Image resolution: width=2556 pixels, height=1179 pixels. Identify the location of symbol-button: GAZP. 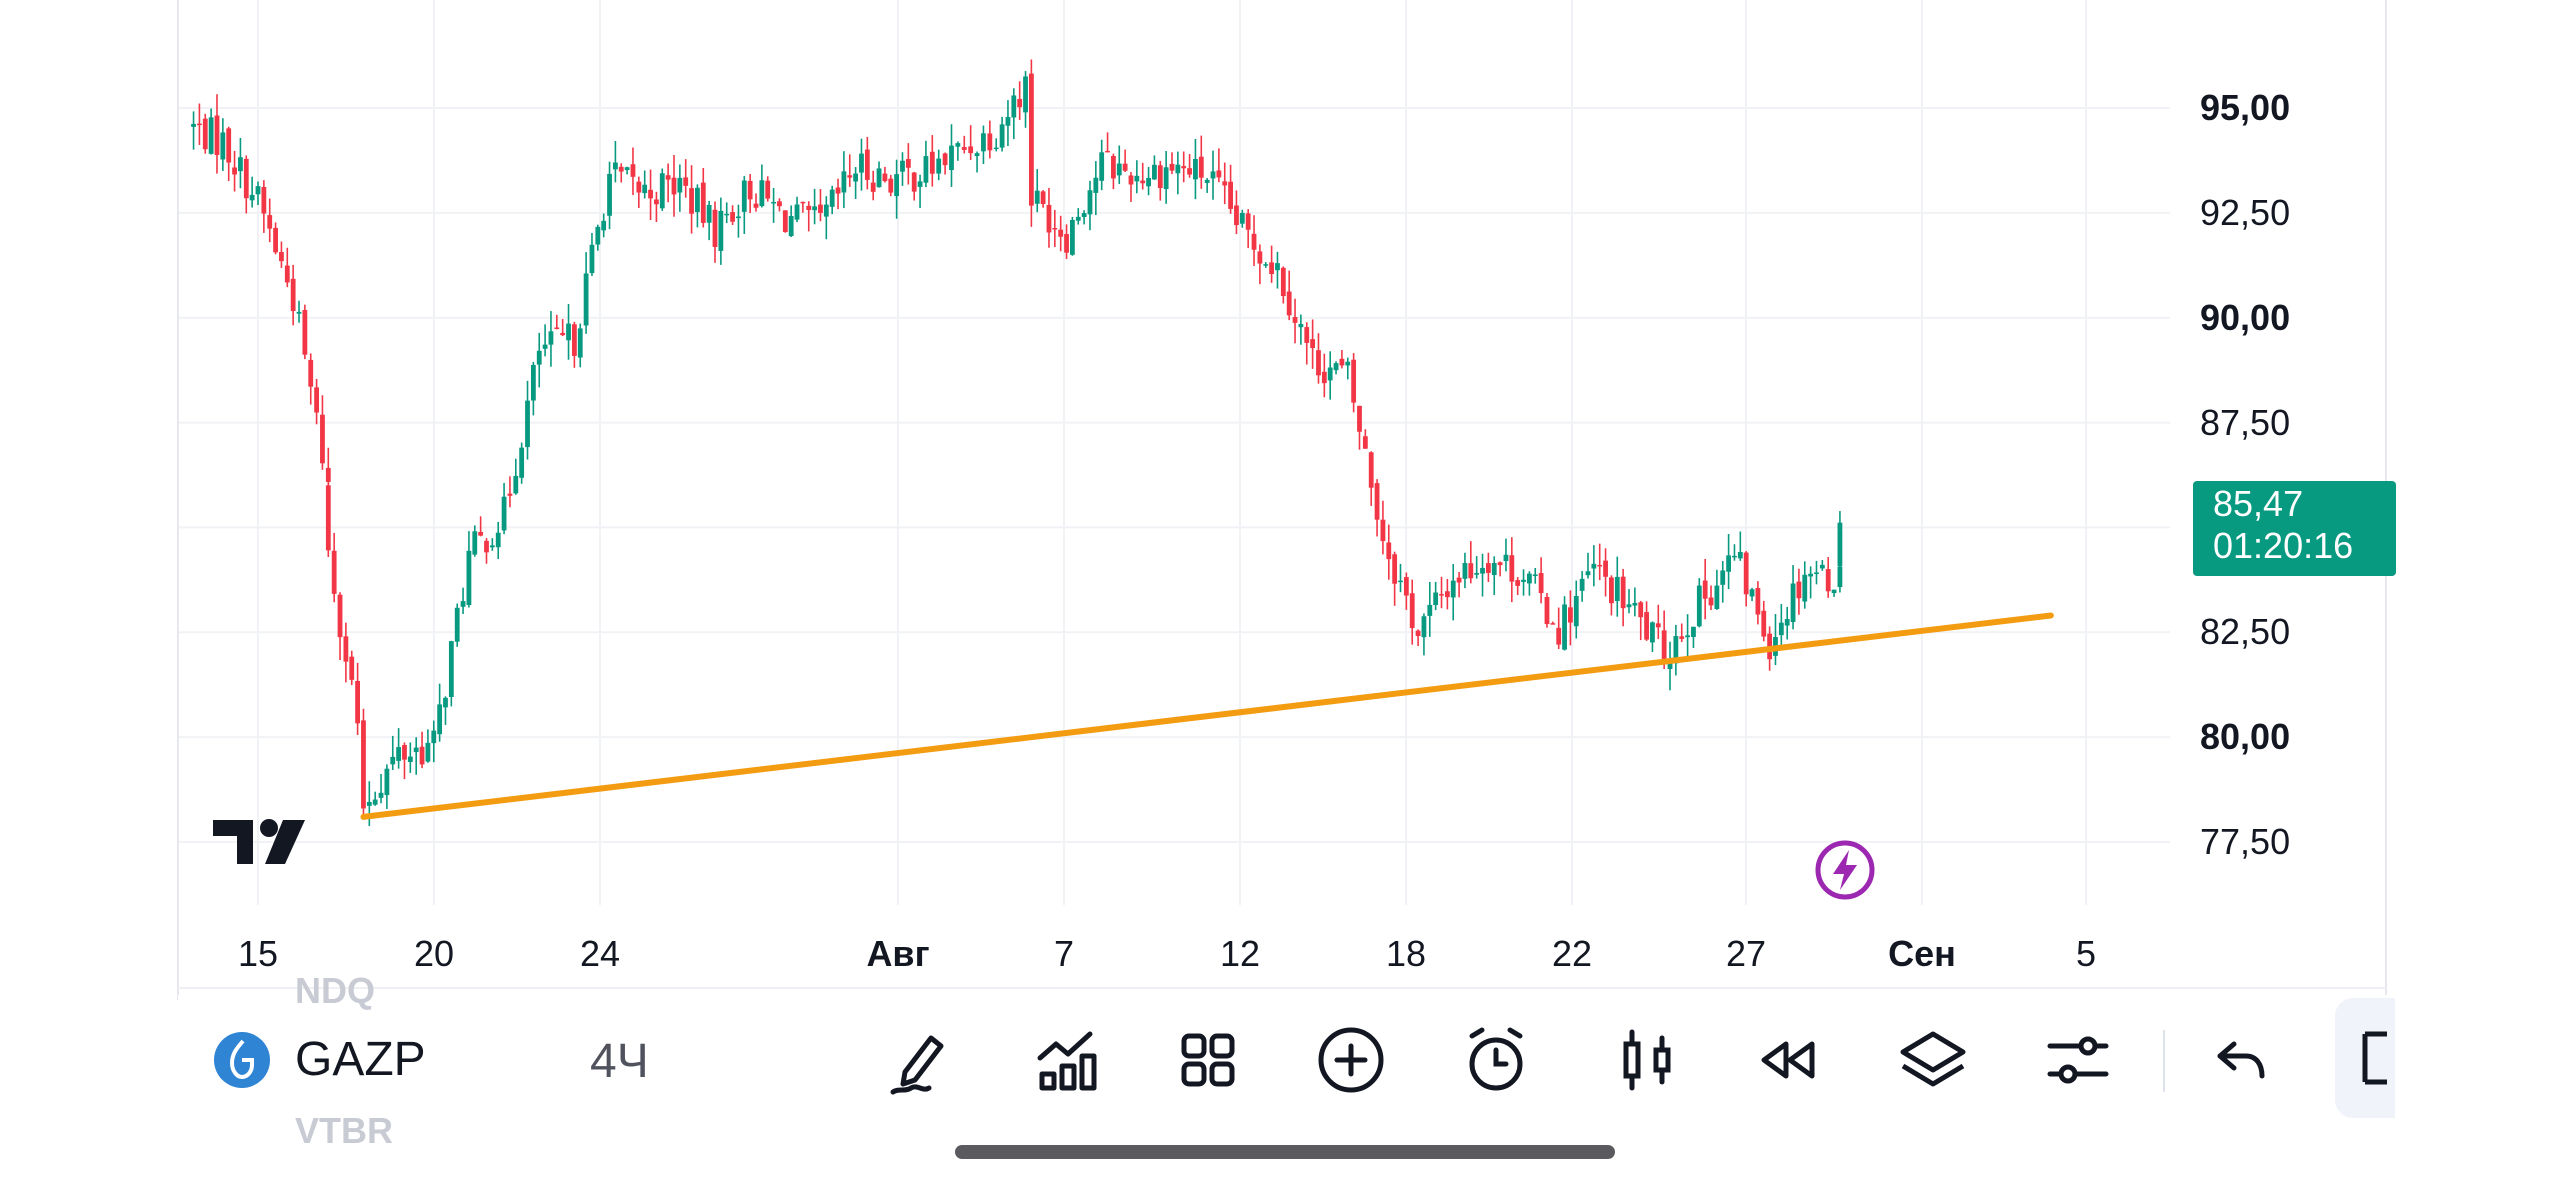
(360, 1059).